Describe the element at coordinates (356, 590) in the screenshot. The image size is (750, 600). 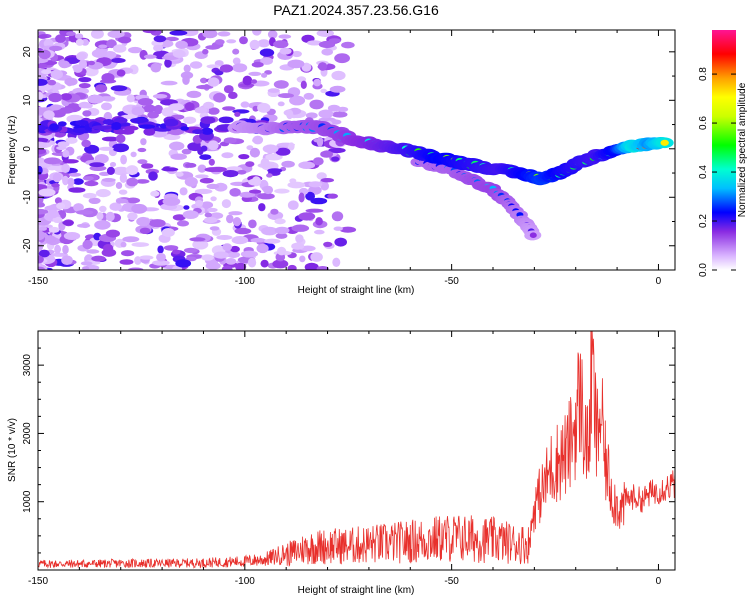
I see `bottom-x-axis-label: Height of straight line (km)` at that location.